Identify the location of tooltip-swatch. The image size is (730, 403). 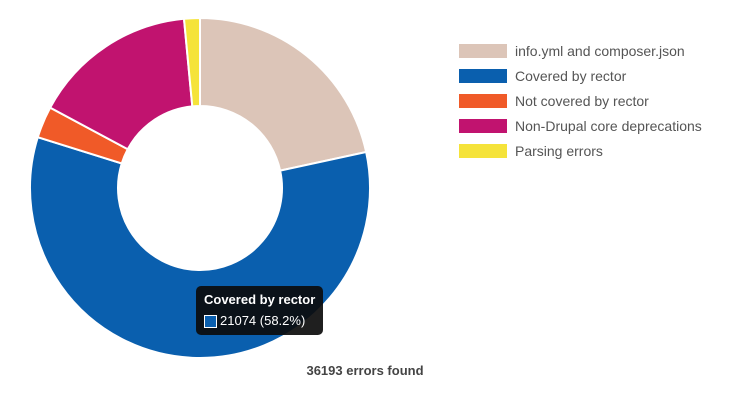
(210, 321).